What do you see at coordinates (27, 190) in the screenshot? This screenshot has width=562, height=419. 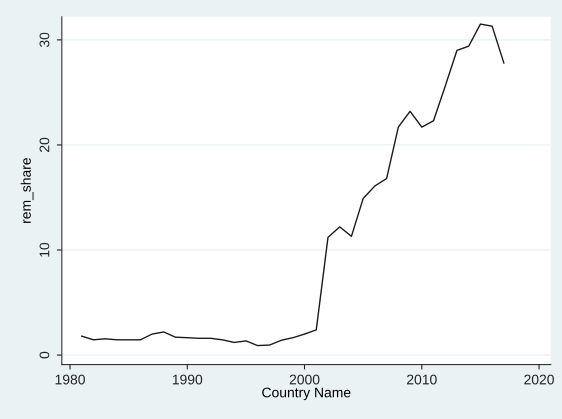 I see `y-axis-title: rem_share` at bounding box center [27, 190].